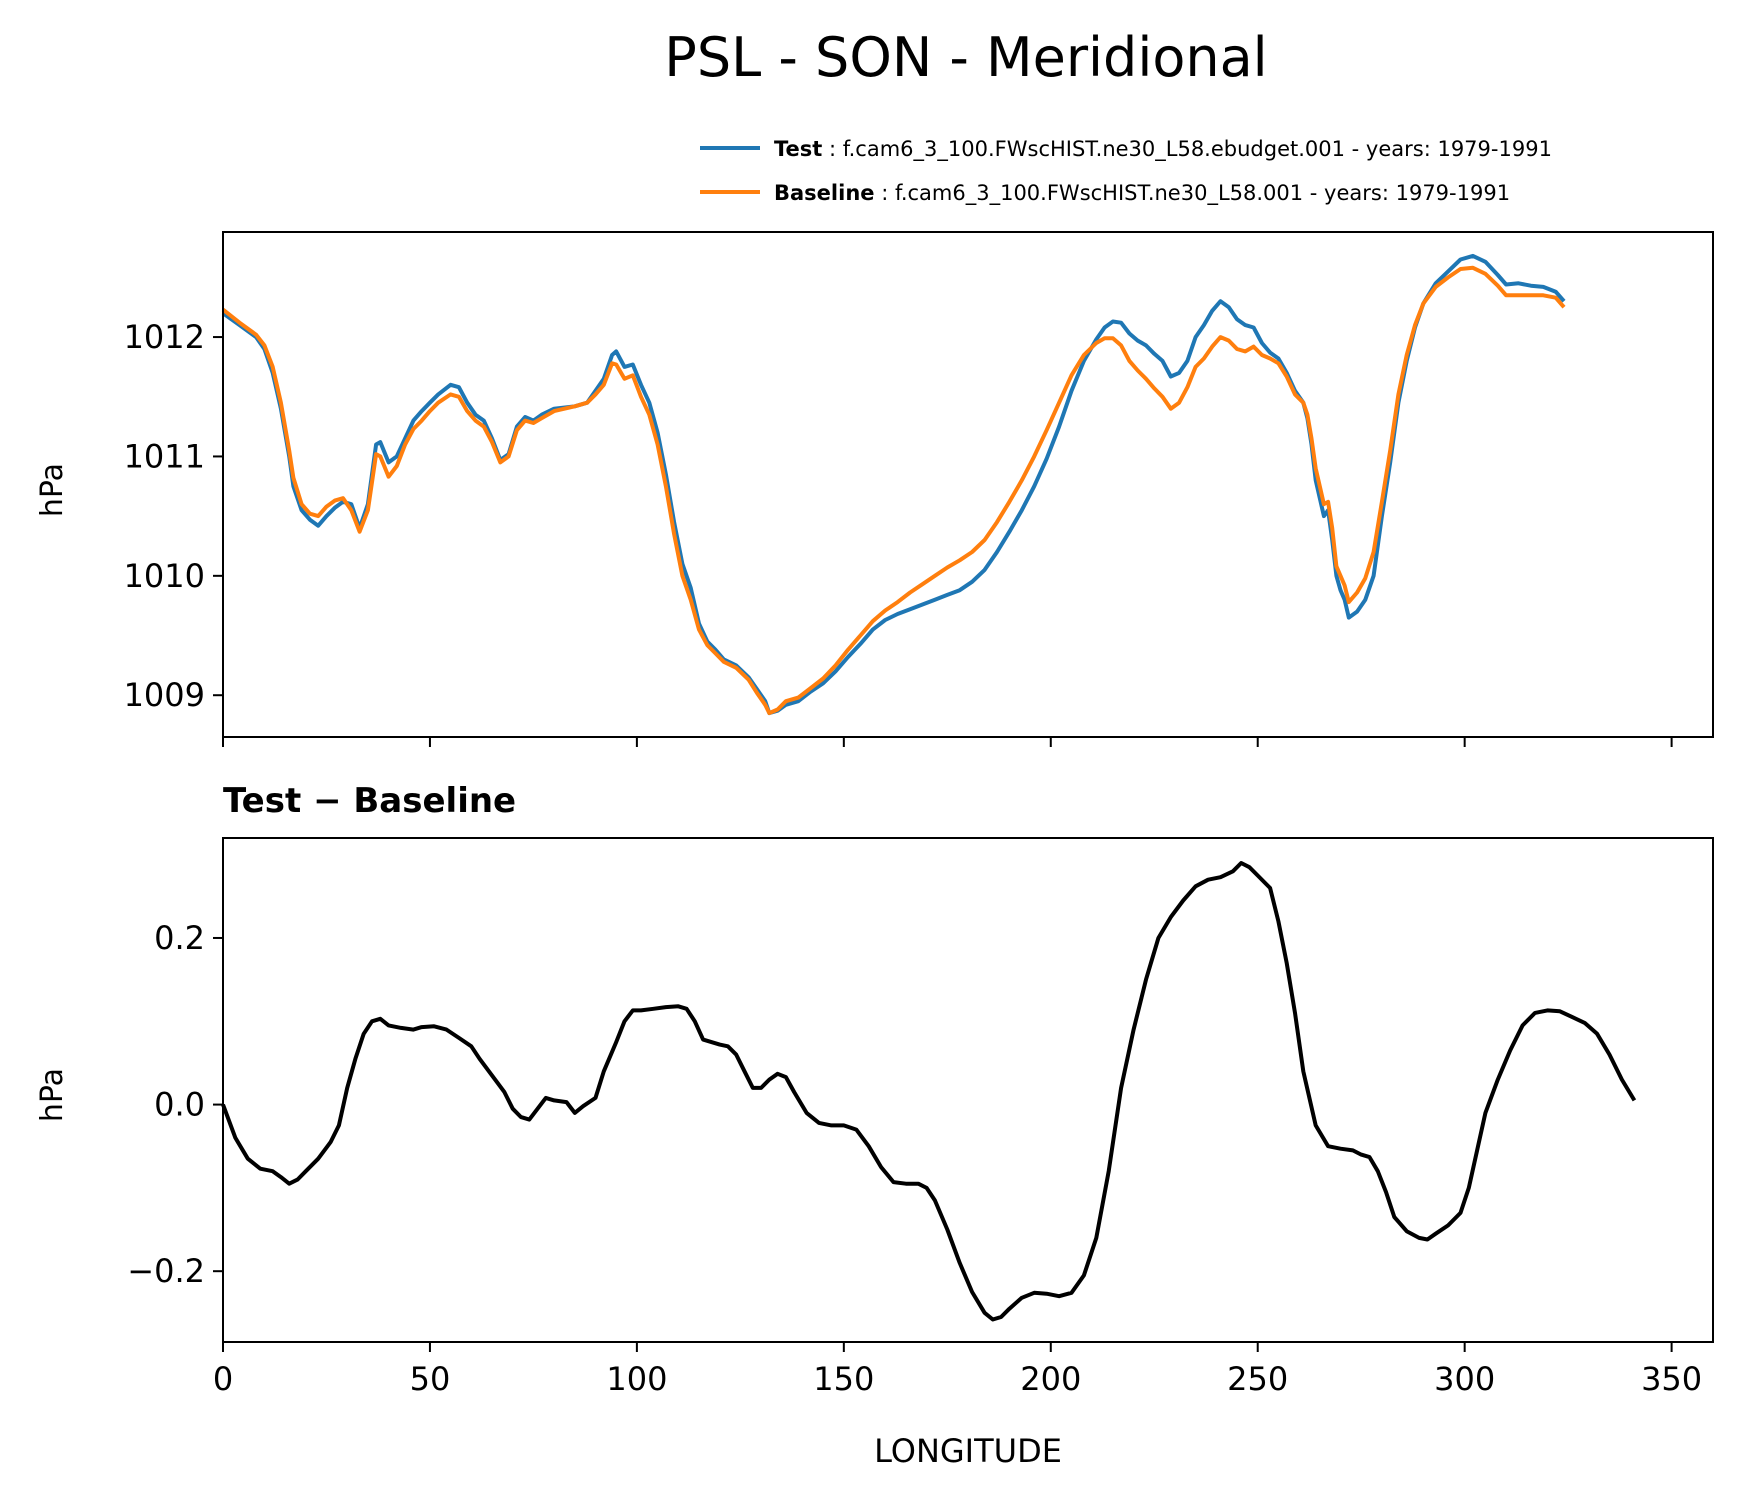  I want to click on top-ytick-label: 1012, so click(164, 337).